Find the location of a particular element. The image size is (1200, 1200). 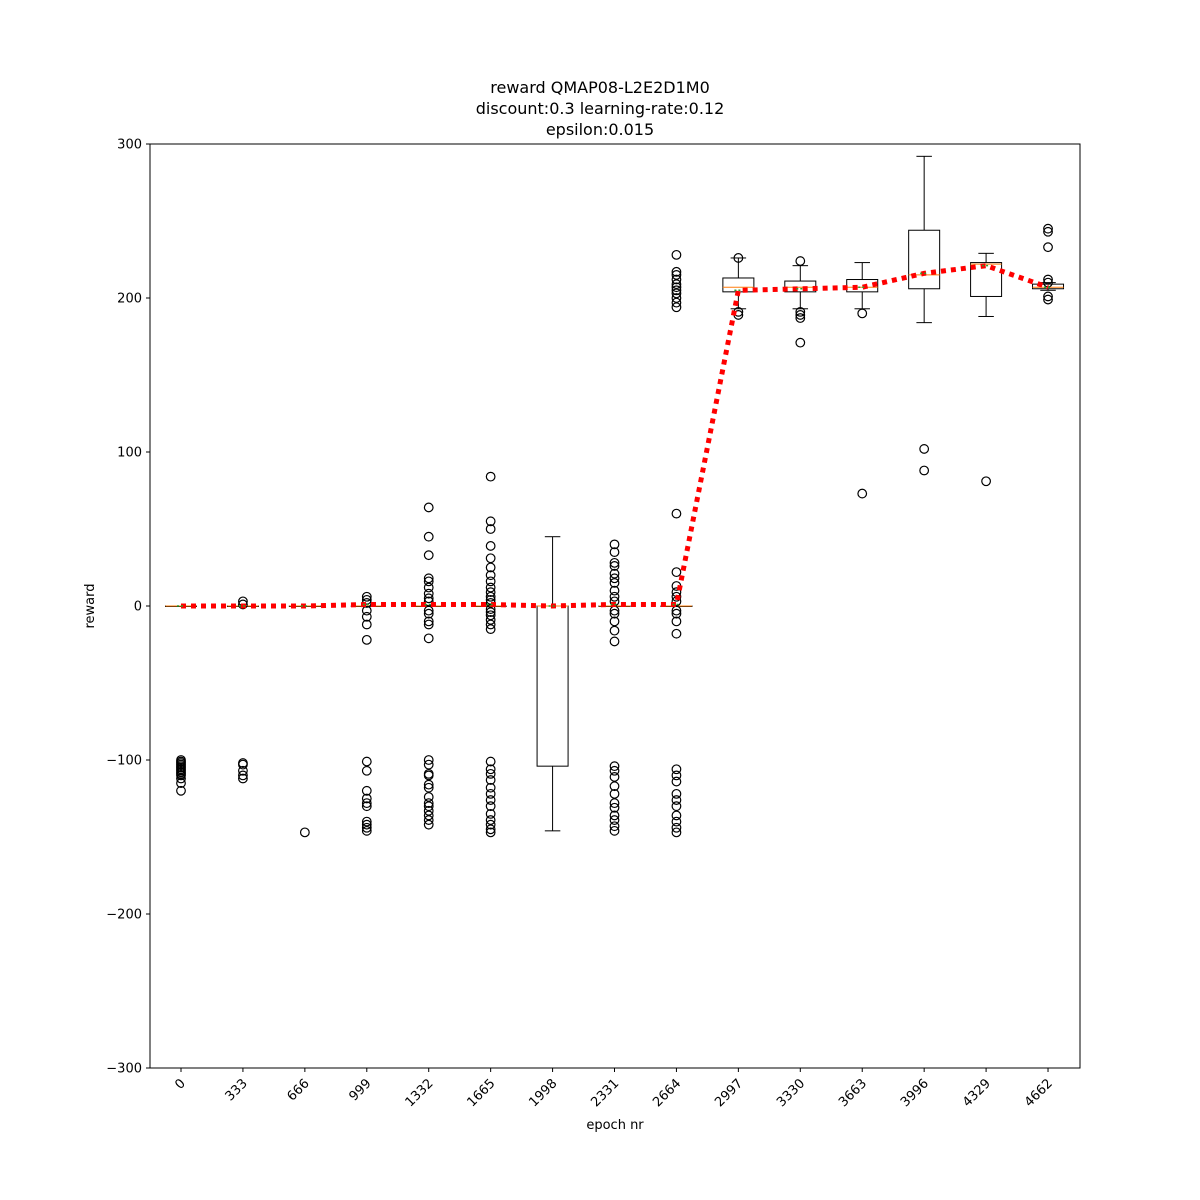

y-tick-label: 0 is located at coordinates (138, 607).